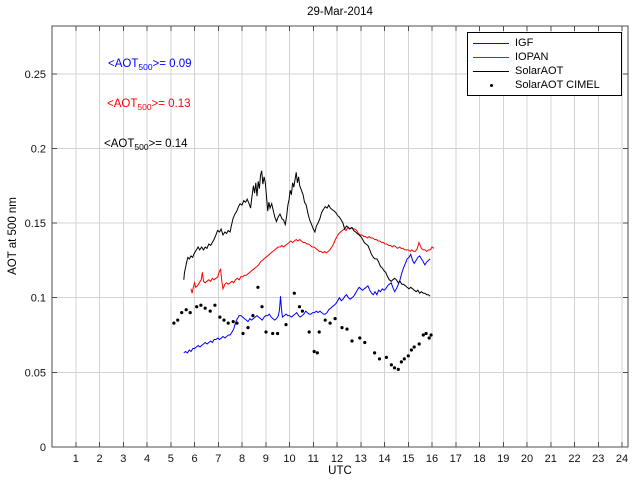 The image size is (640, 480). I want to click on legend-label: IOPAN, so click(532, 57).